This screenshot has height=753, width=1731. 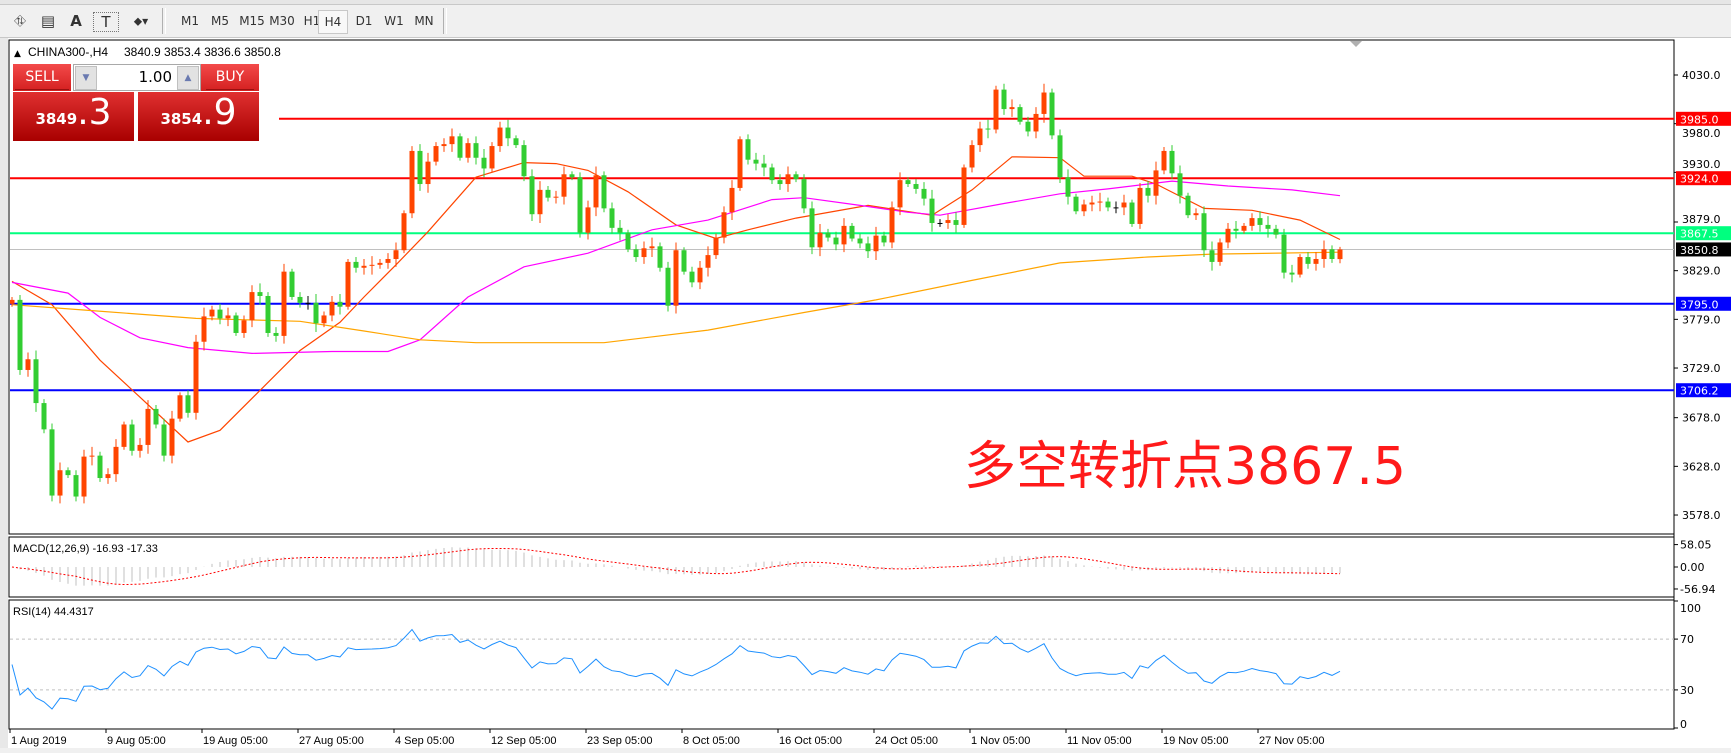 I want to click on timeframe-m5: M5, so click(x=220, y=21).